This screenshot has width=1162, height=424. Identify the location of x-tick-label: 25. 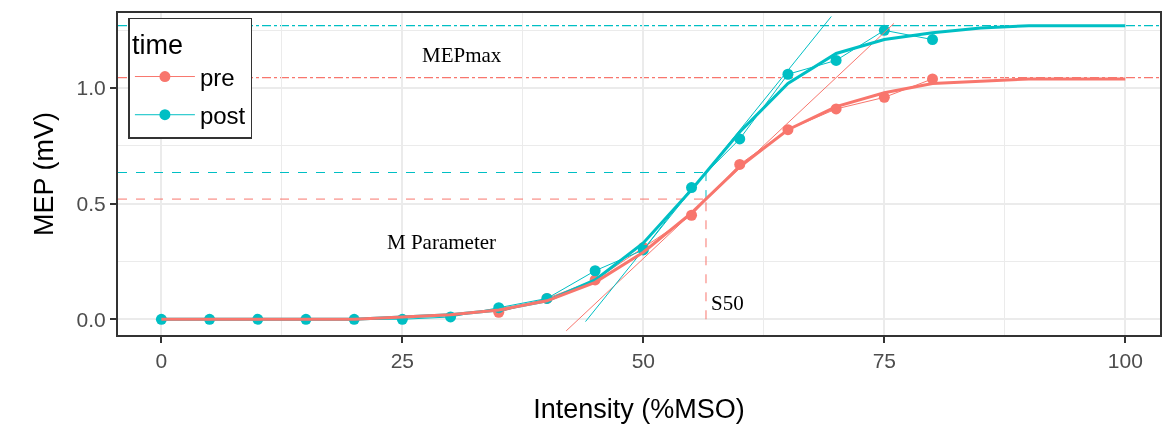
(402, 361).